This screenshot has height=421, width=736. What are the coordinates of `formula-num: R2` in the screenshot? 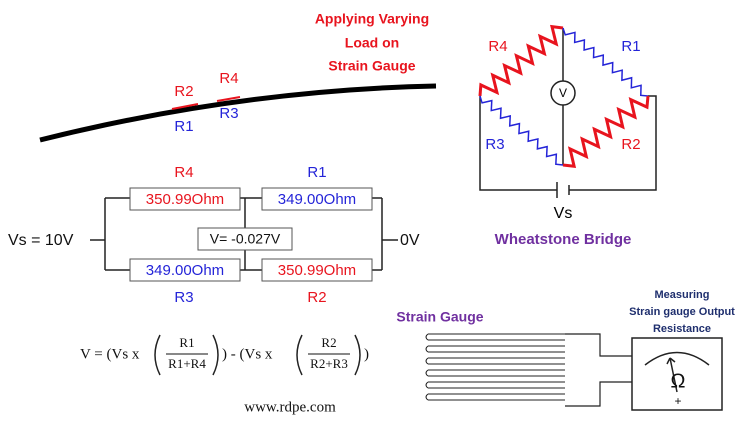 It's located at (328, 342).